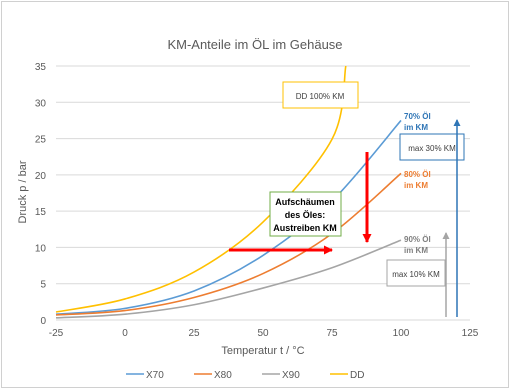 This screenshot has height=388, width=510. What do you see at coordinates (223, 375) in the screenshot?
I see `legend-label-x80: X80` at bounding box center [223, 375].